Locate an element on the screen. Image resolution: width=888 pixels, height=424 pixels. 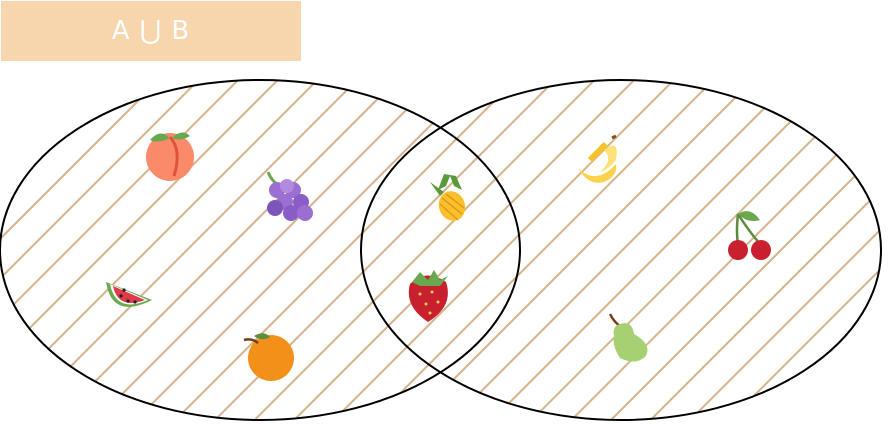
cherries-icon is located at coordinates (749, 235).